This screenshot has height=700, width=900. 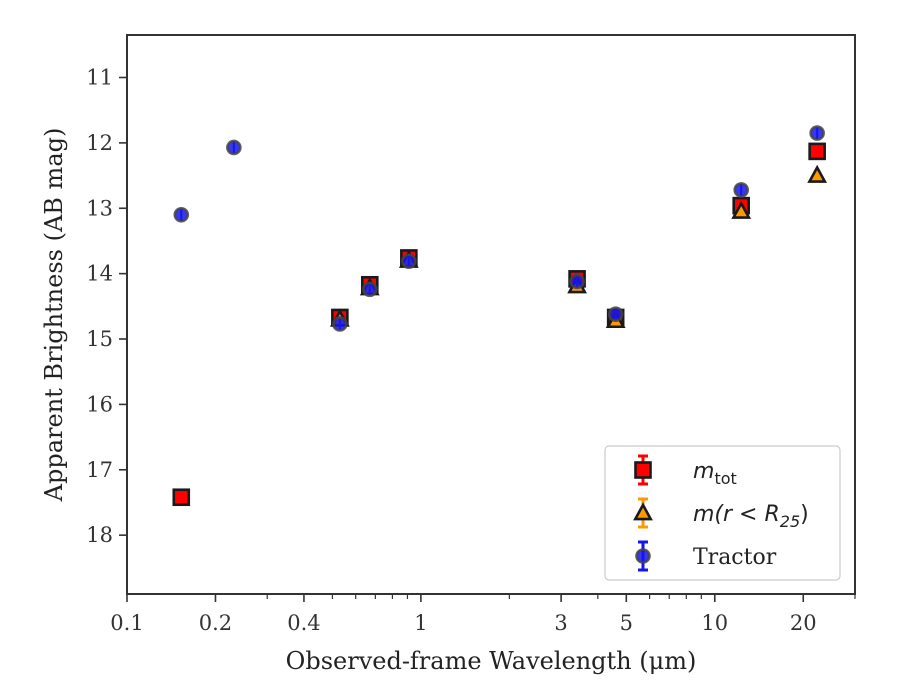 I want to click on x-tick-label: 0.4, so click(x=303, y=623).